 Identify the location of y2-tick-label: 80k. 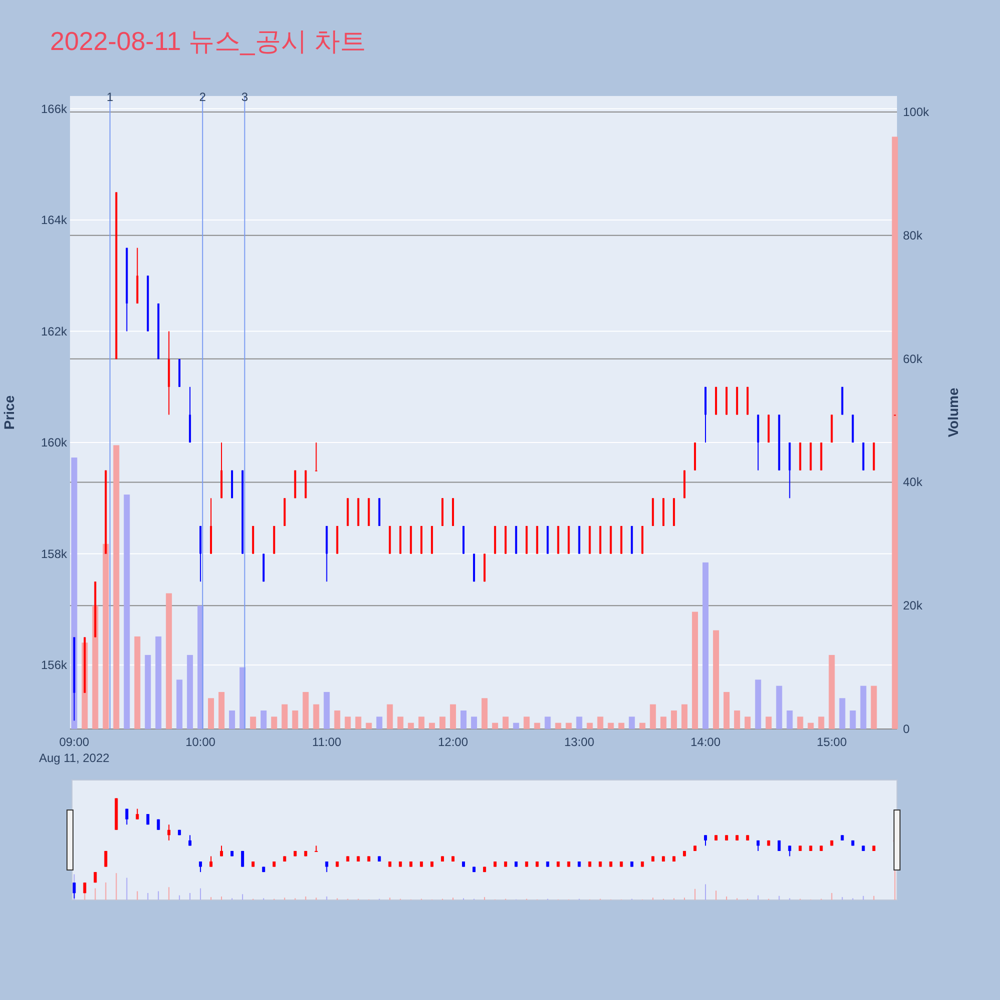
(913, 235).